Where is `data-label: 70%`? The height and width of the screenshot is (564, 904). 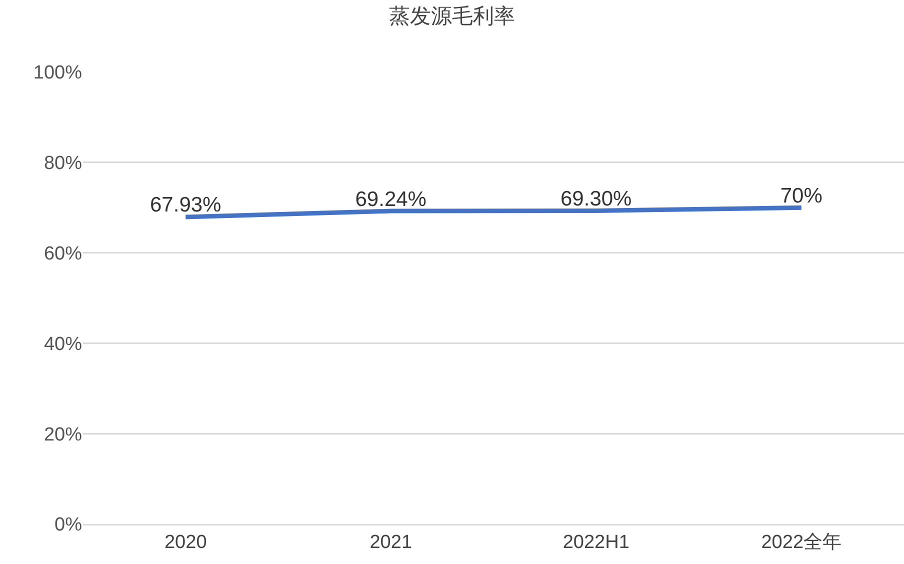
data-label: 70% is located at coordinates (801, 196).